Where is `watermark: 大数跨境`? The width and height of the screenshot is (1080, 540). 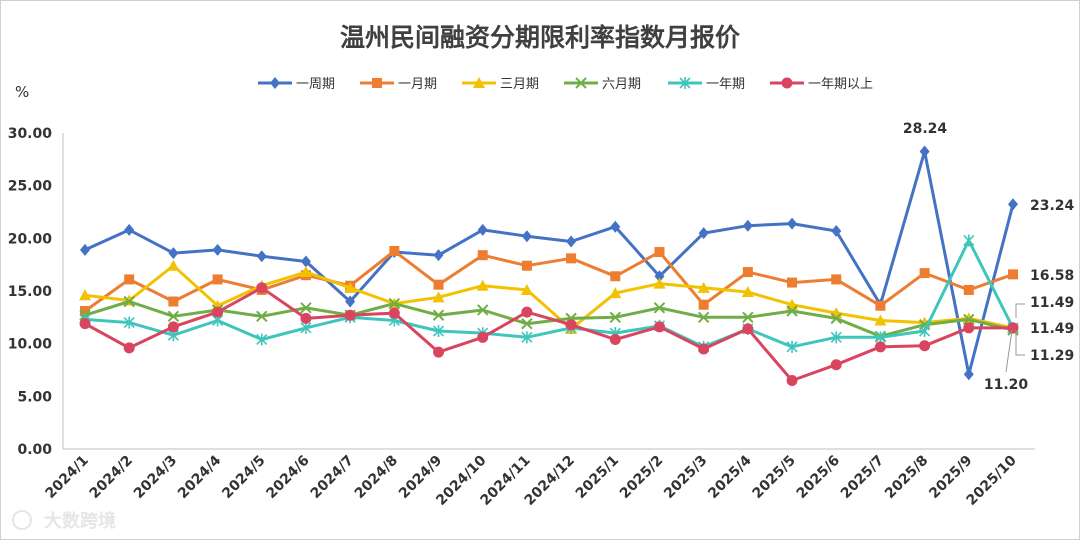
watermark: 大数跨境 is located at coordinates (64, 521).